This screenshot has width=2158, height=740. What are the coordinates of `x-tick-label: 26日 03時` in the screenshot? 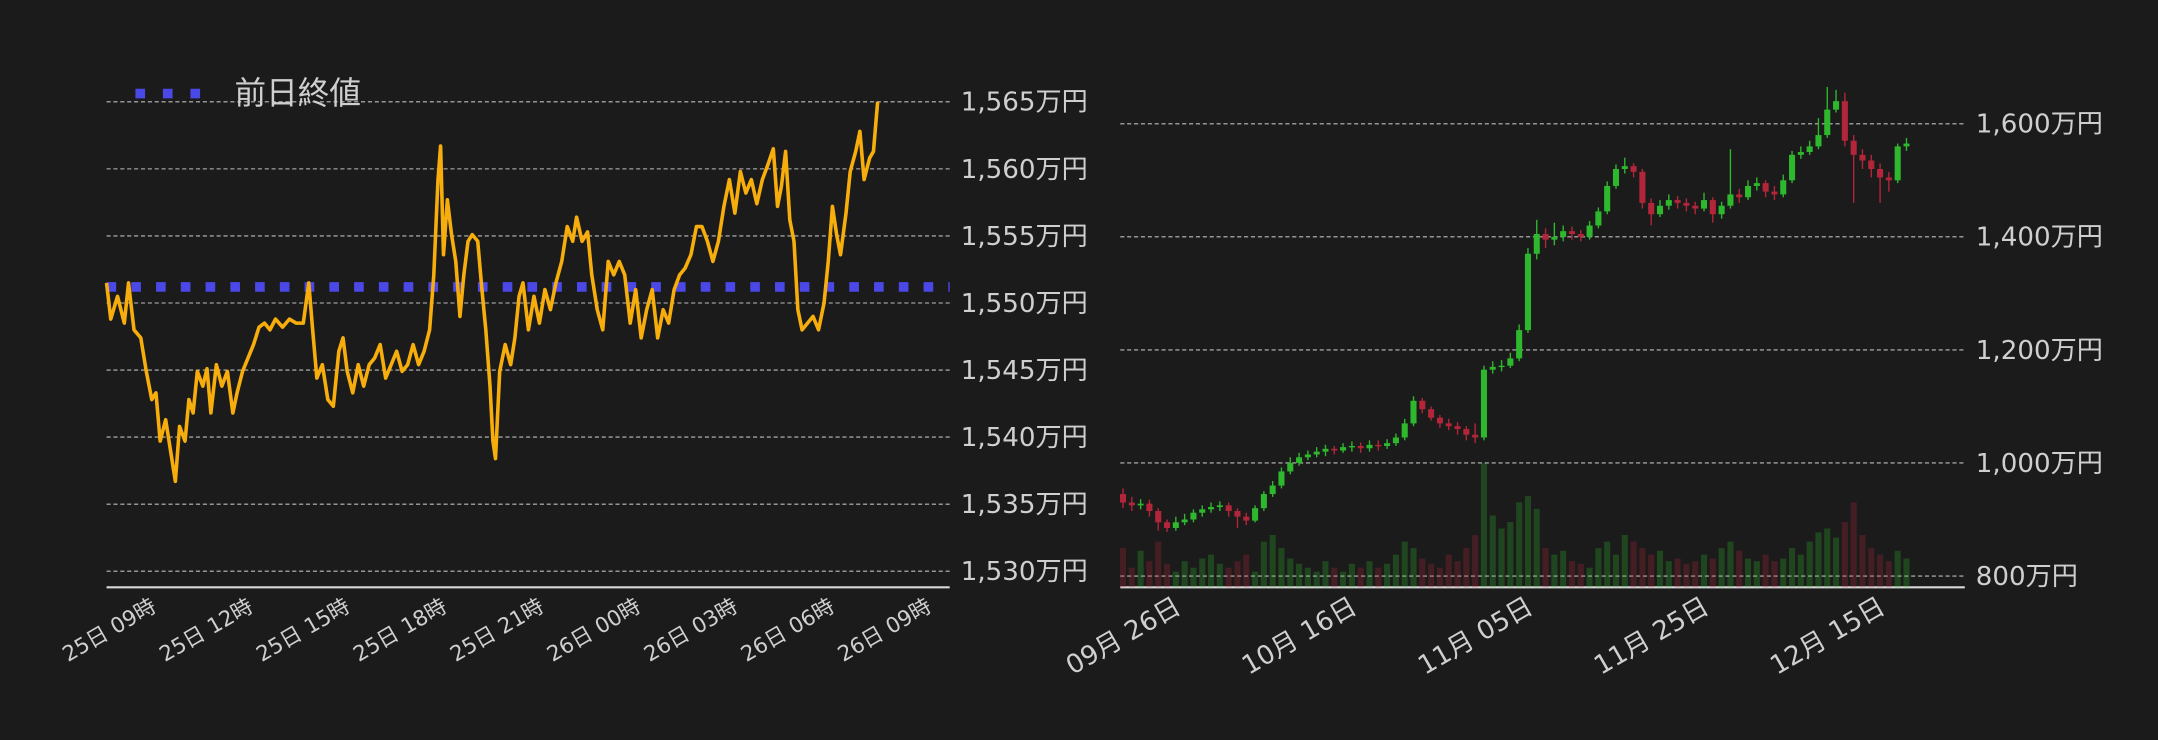 It's located at (691, 630).